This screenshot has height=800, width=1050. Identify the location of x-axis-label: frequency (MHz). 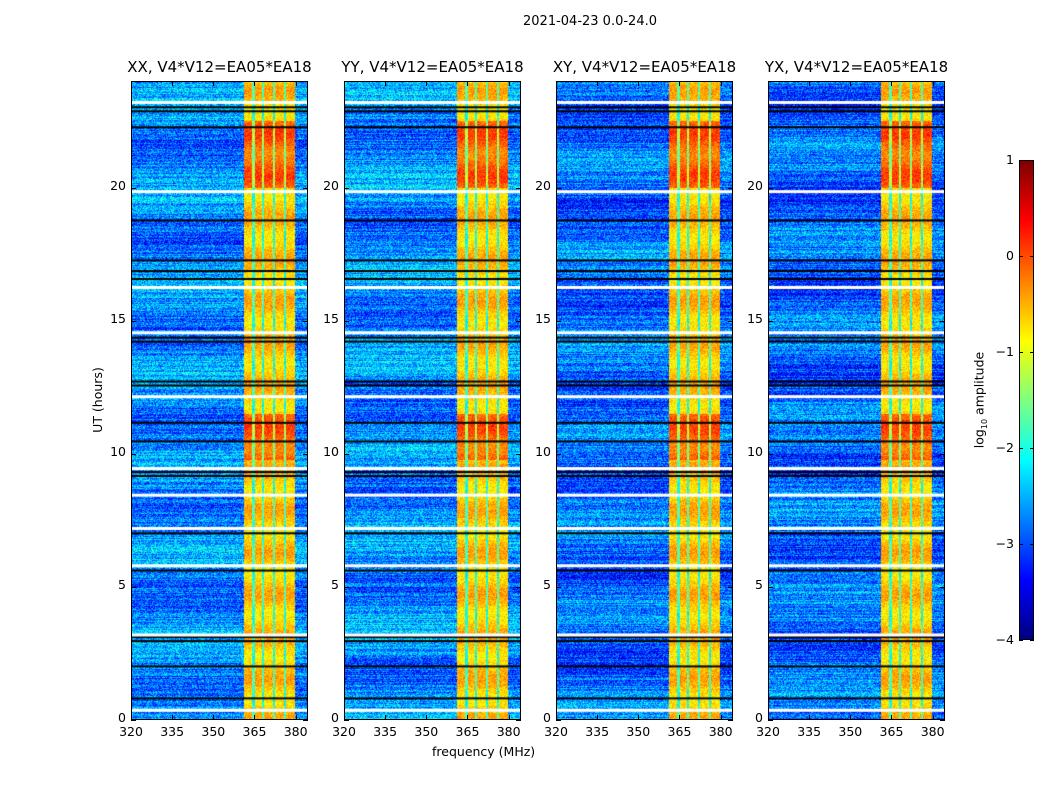
(484, 751).